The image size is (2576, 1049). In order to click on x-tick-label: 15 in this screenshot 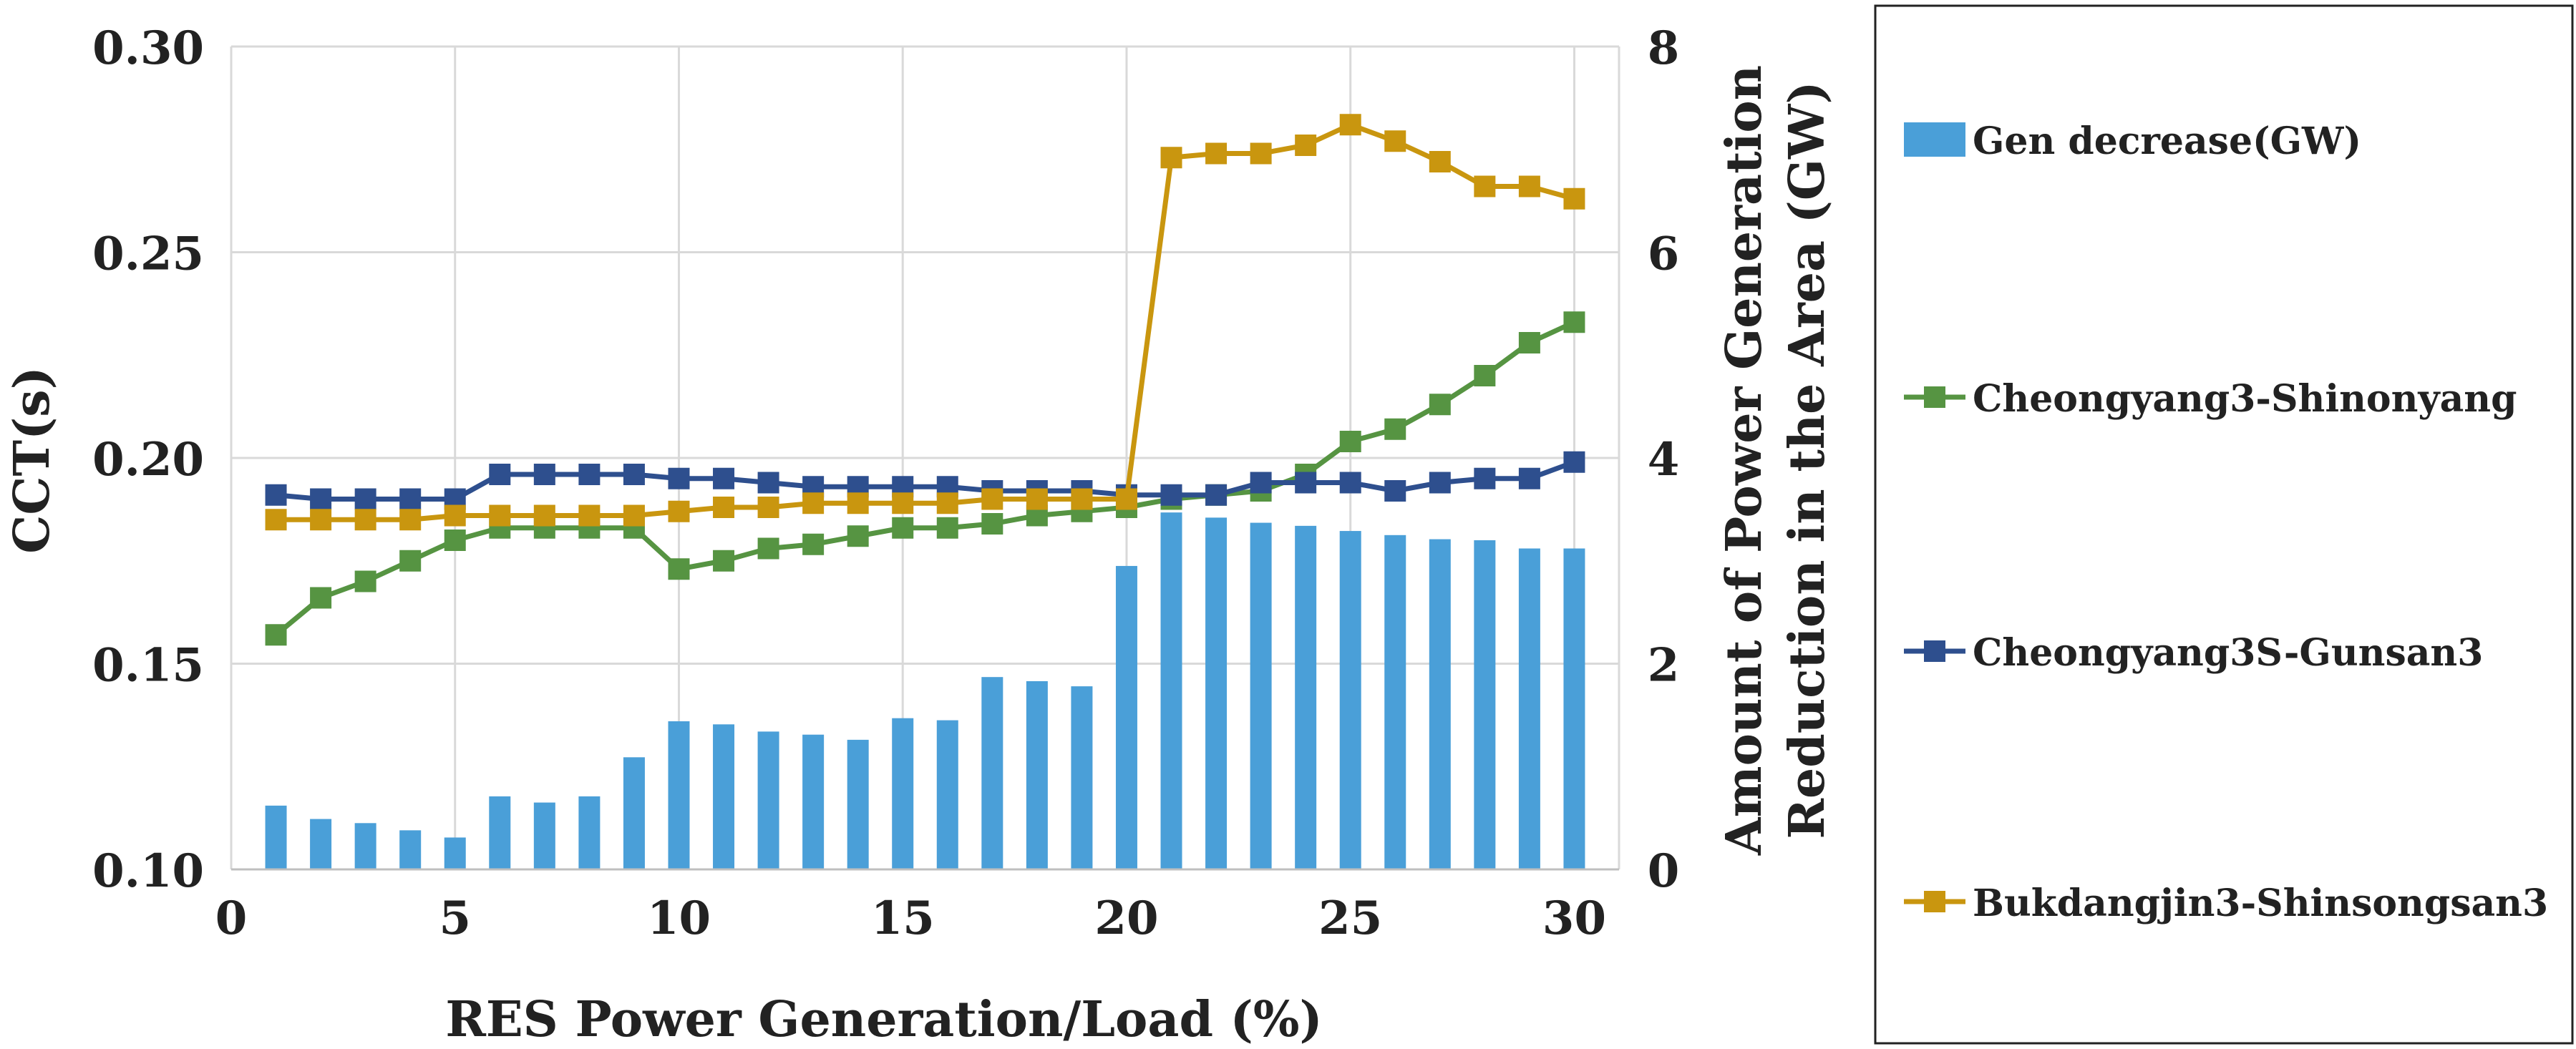, I will do `click(903, 918)`.